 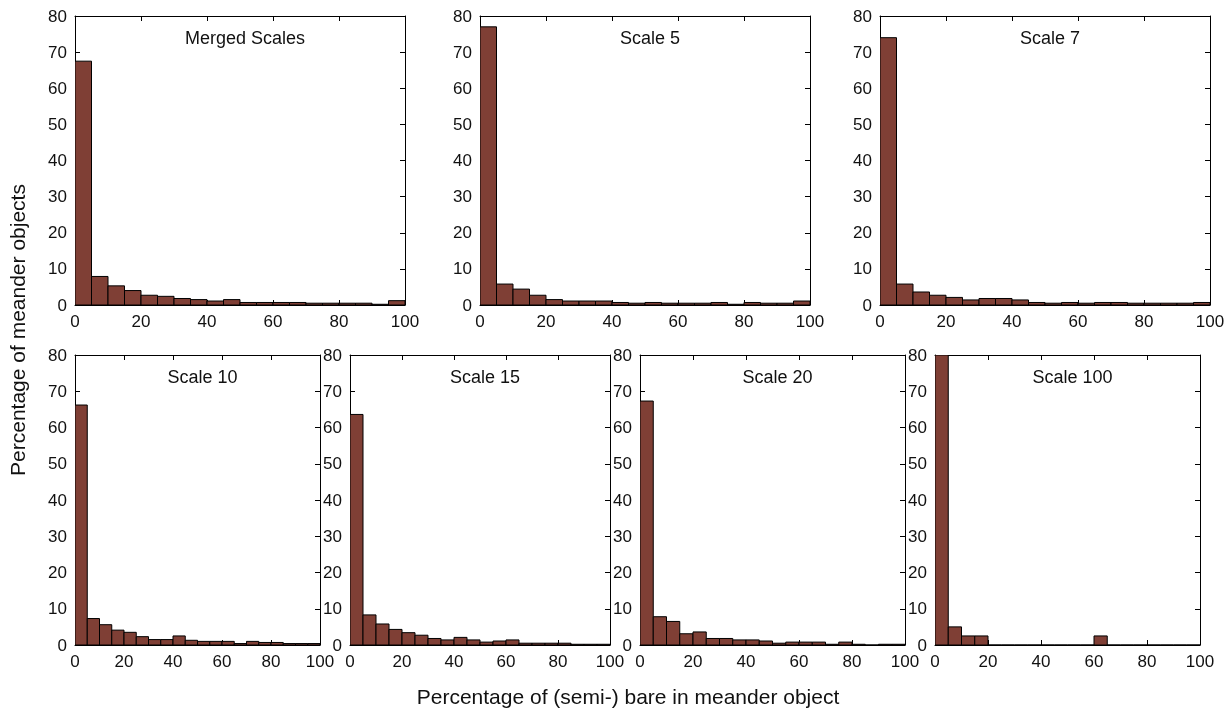 I want to click on text: Scale 7, so click(x=1050, y=38).